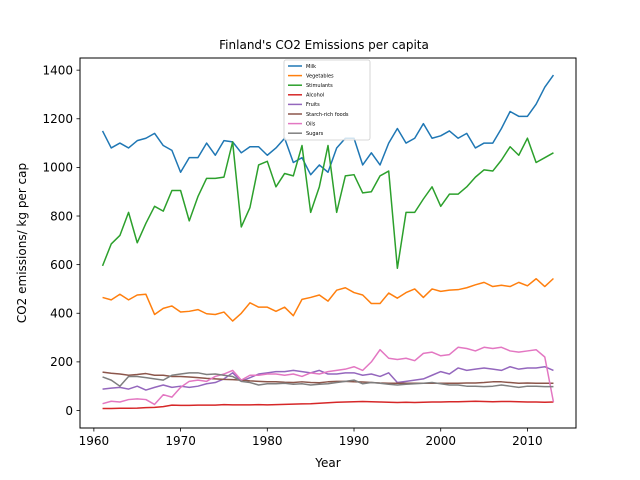 The height and width of the screenshot is (480, 640). I want to click on y-tick-label: 400, so click(61, 314).